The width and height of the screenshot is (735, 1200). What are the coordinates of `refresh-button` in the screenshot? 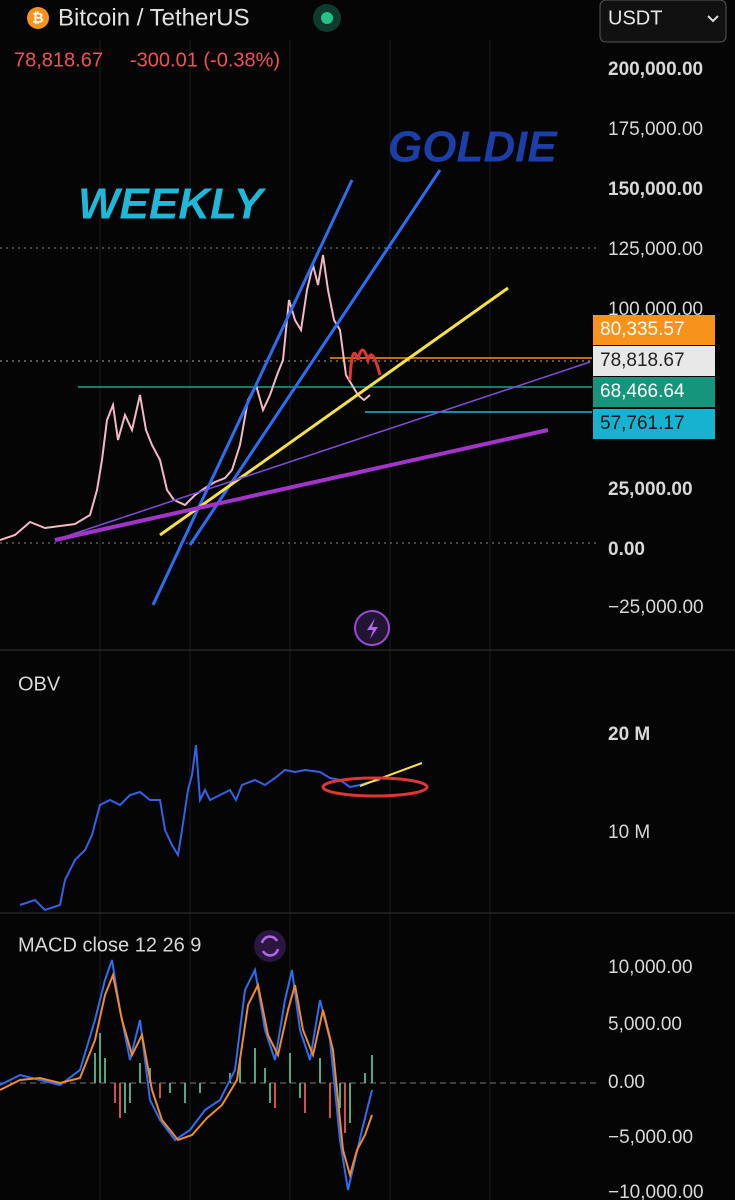 It's located at (270, 946).